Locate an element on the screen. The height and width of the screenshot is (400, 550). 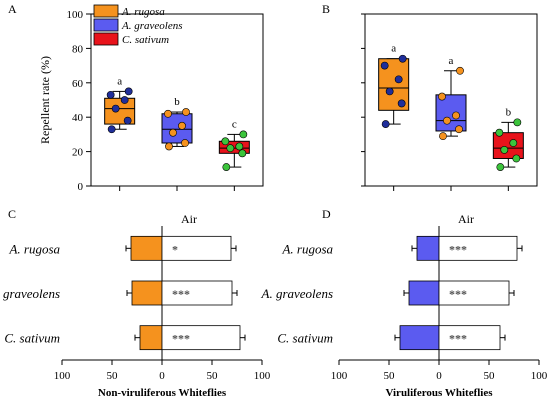
legend-label: C. sativum is located at coordinates (145, 40).